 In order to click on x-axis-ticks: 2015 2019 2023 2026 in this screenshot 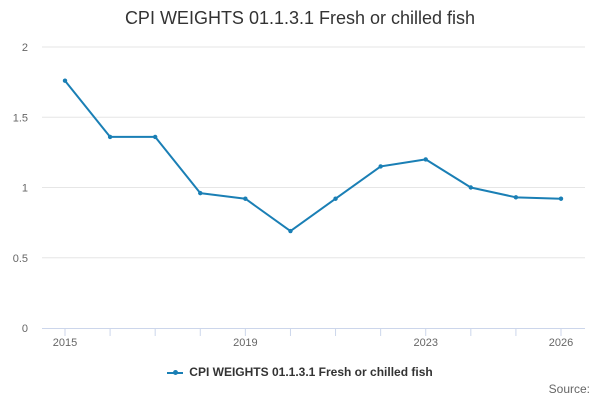, I will do `click(313, 343)`.